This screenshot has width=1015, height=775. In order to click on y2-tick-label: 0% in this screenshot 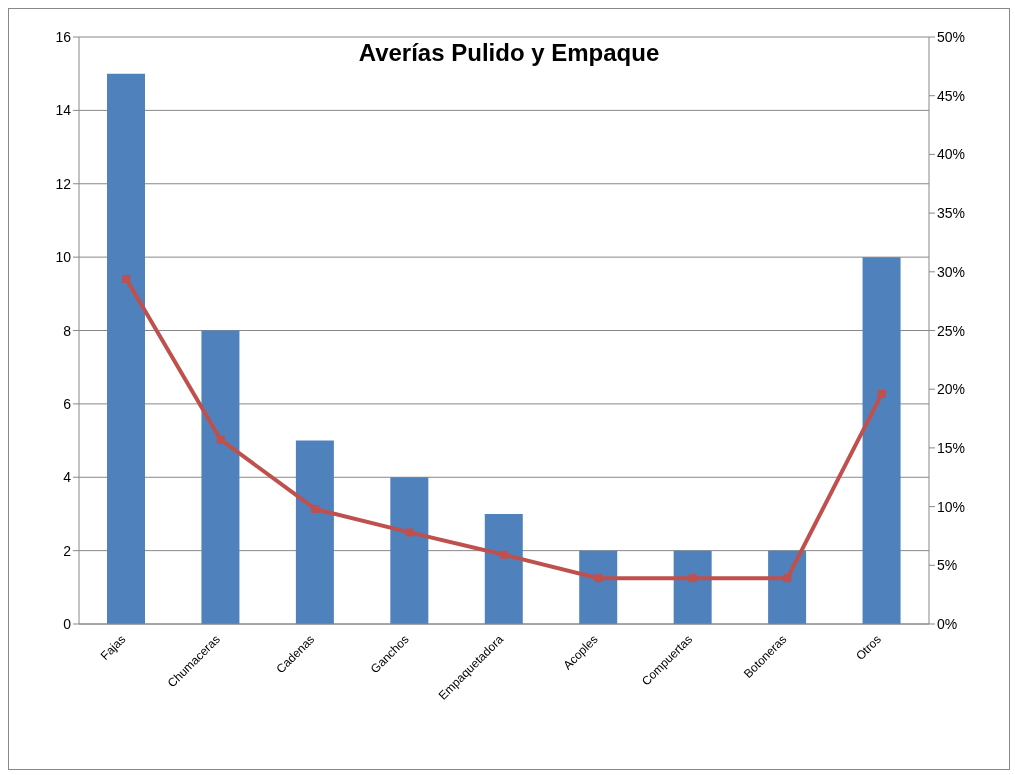, I will do `click(947, 624)`.